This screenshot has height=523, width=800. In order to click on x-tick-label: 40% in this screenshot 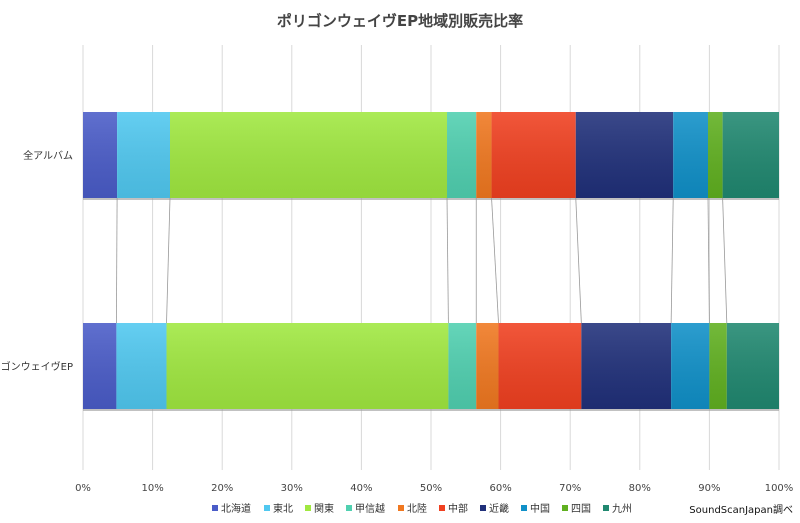, I will do `click(361, 488)`.